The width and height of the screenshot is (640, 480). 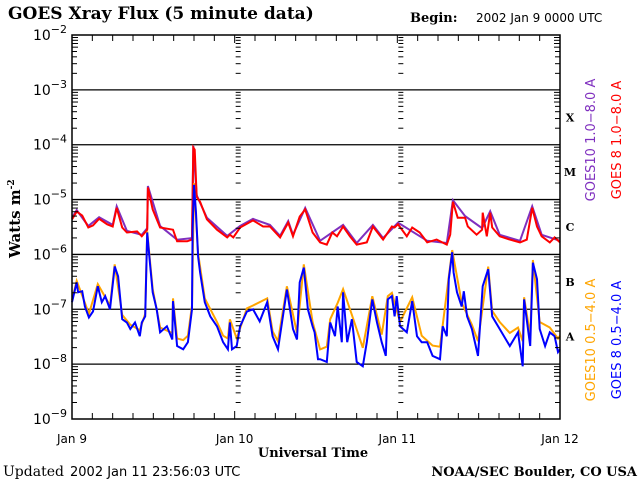 I want to click on x-tick-label: Jan 12, so click(x=559, y=439).